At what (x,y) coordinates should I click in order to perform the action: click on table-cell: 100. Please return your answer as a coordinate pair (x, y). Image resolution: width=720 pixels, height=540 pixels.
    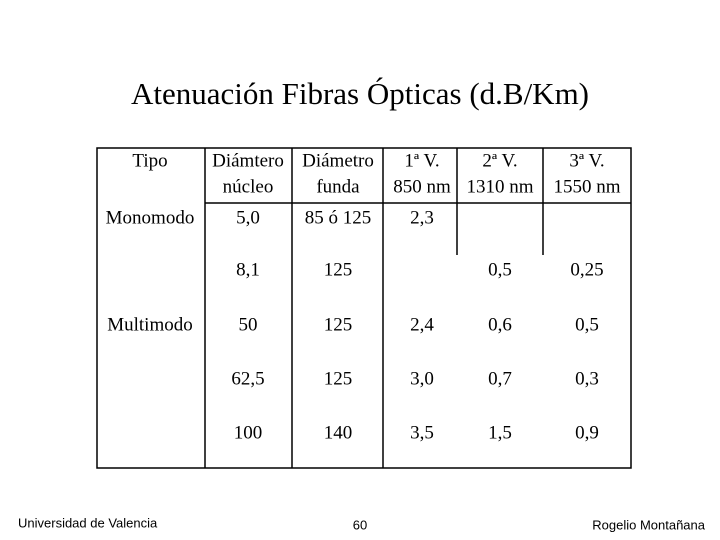
    Looking at the image, I should click on (248, 432).